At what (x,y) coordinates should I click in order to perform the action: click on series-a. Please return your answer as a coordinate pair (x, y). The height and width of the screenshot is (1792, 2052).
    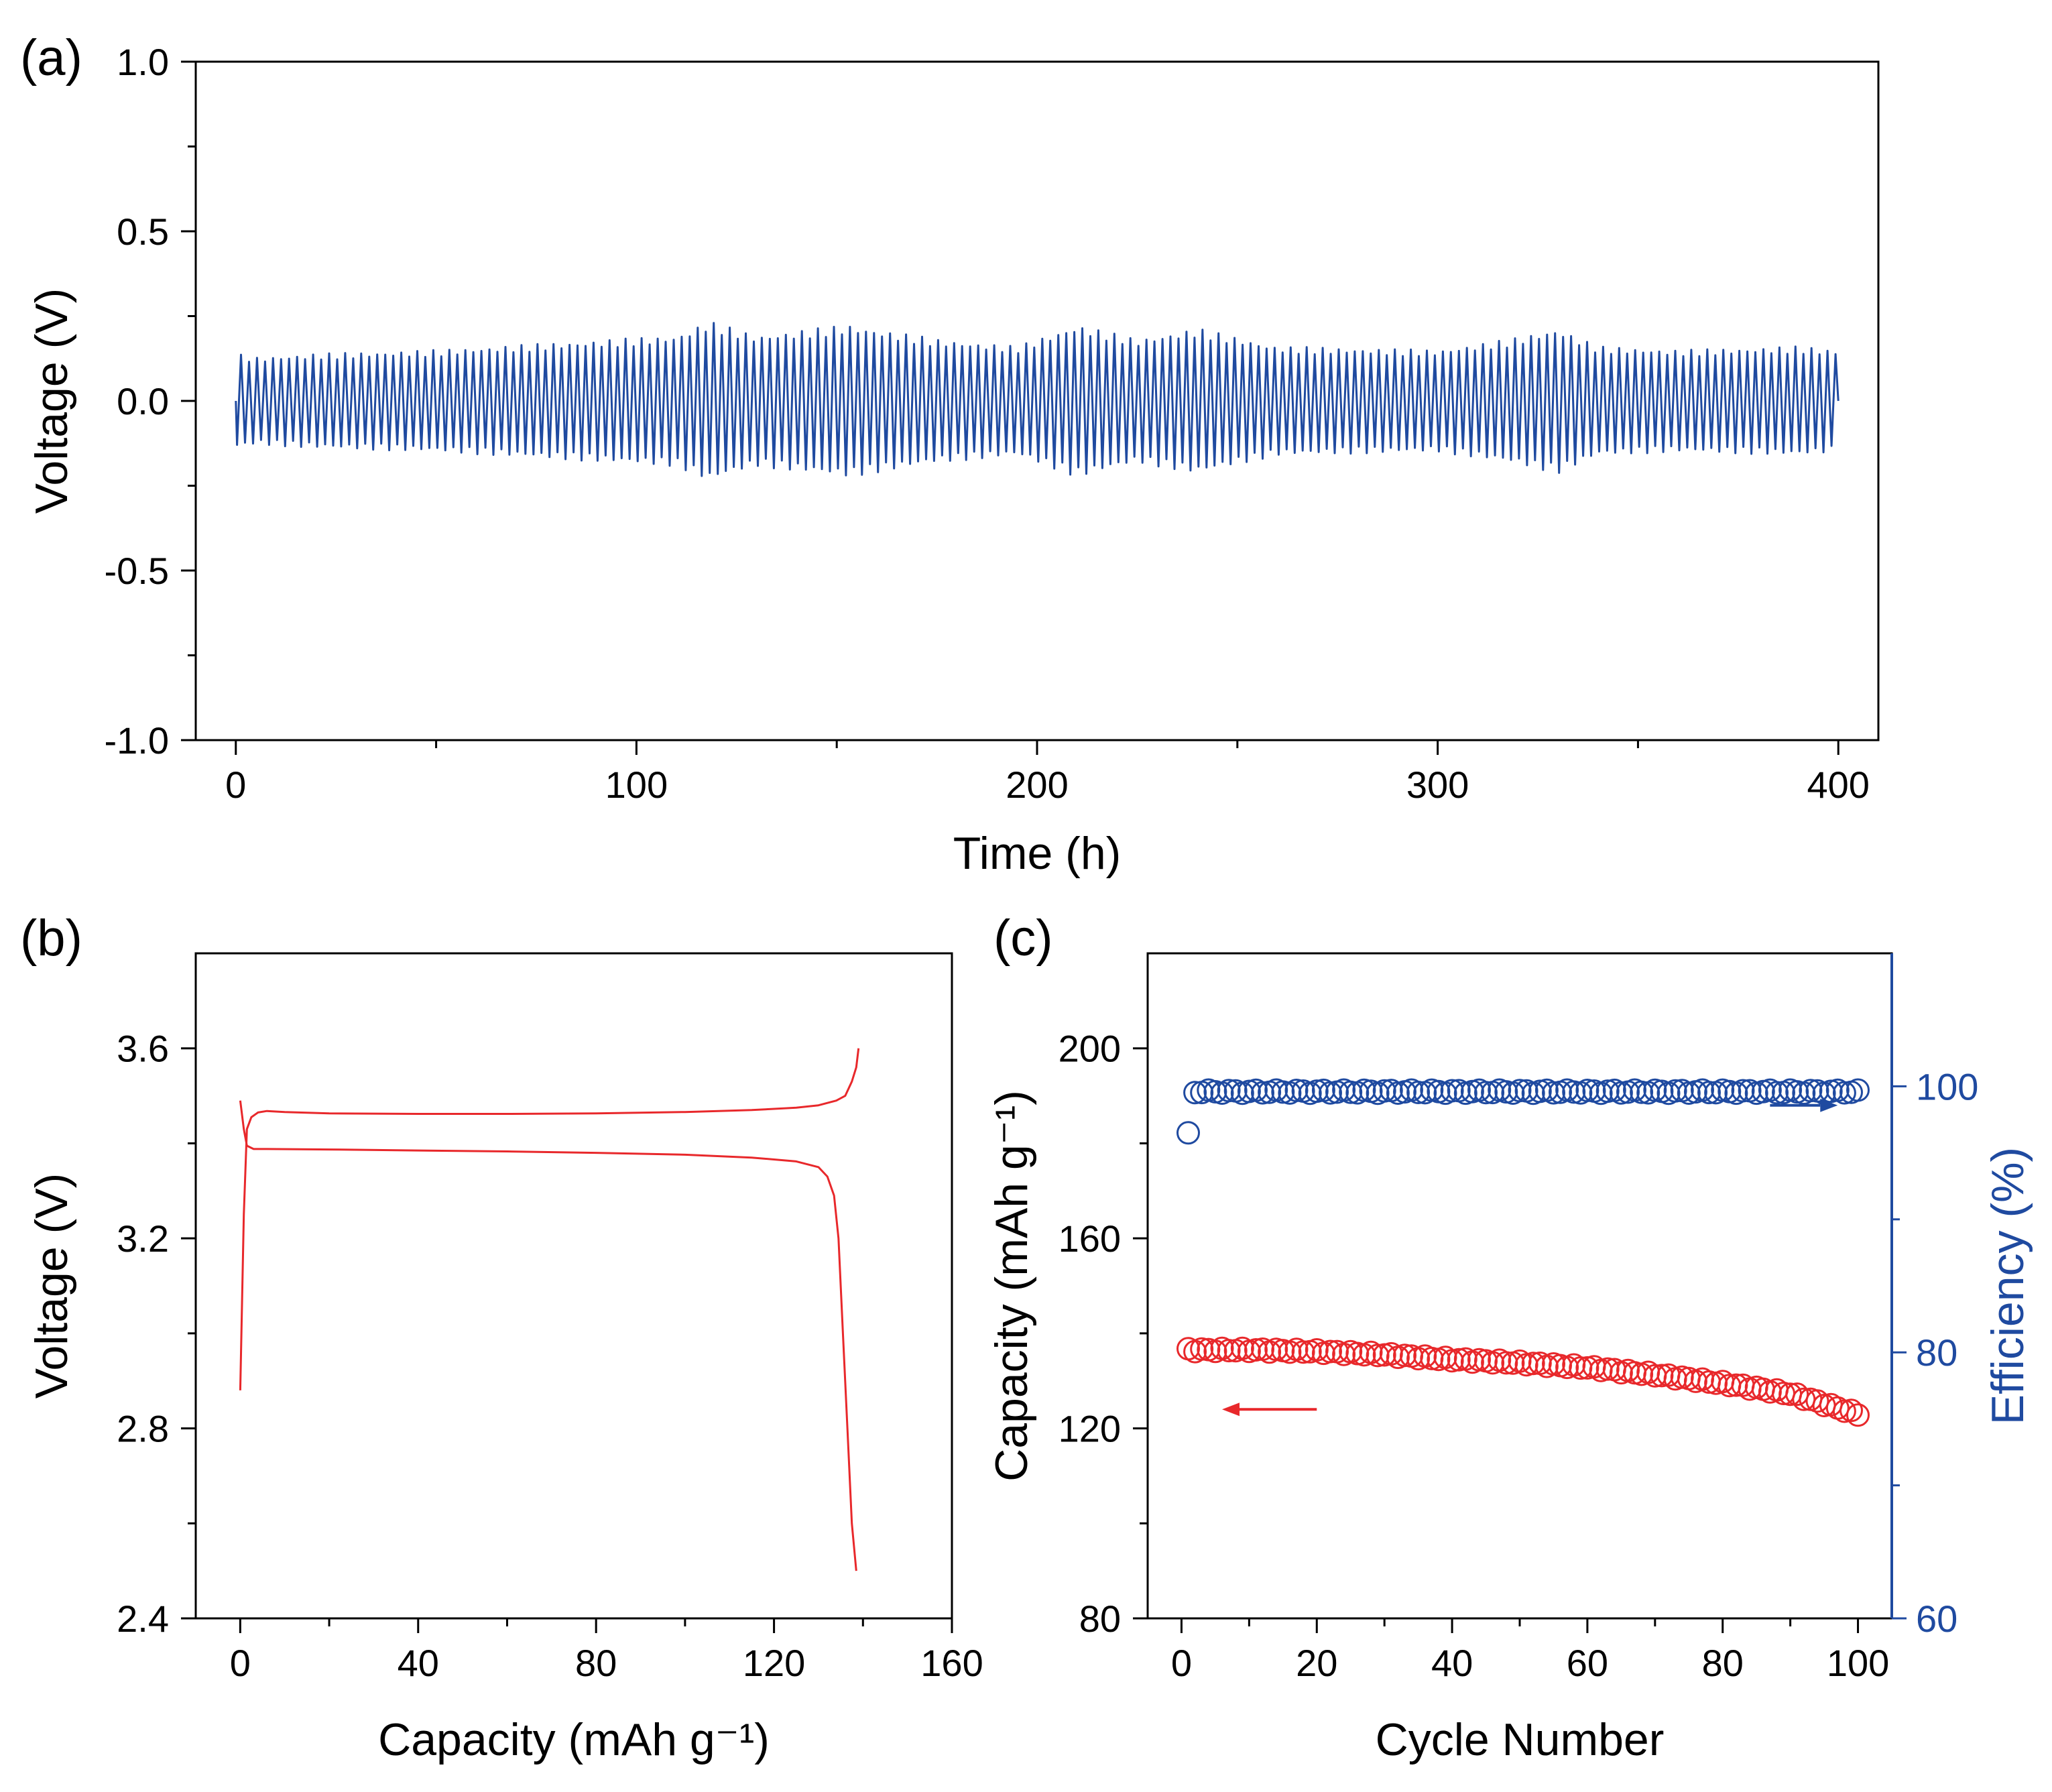
    Looking at the image, I should click on (1037, 399).